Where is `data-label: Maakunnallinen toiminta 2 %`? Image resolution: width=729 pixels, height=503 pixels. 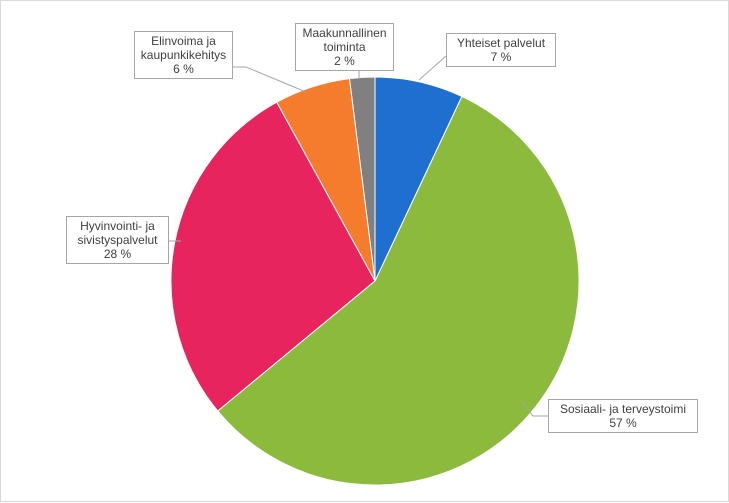 data-label: Maakunnallinen toiminta 2 % is located at coordinates (344, 47).